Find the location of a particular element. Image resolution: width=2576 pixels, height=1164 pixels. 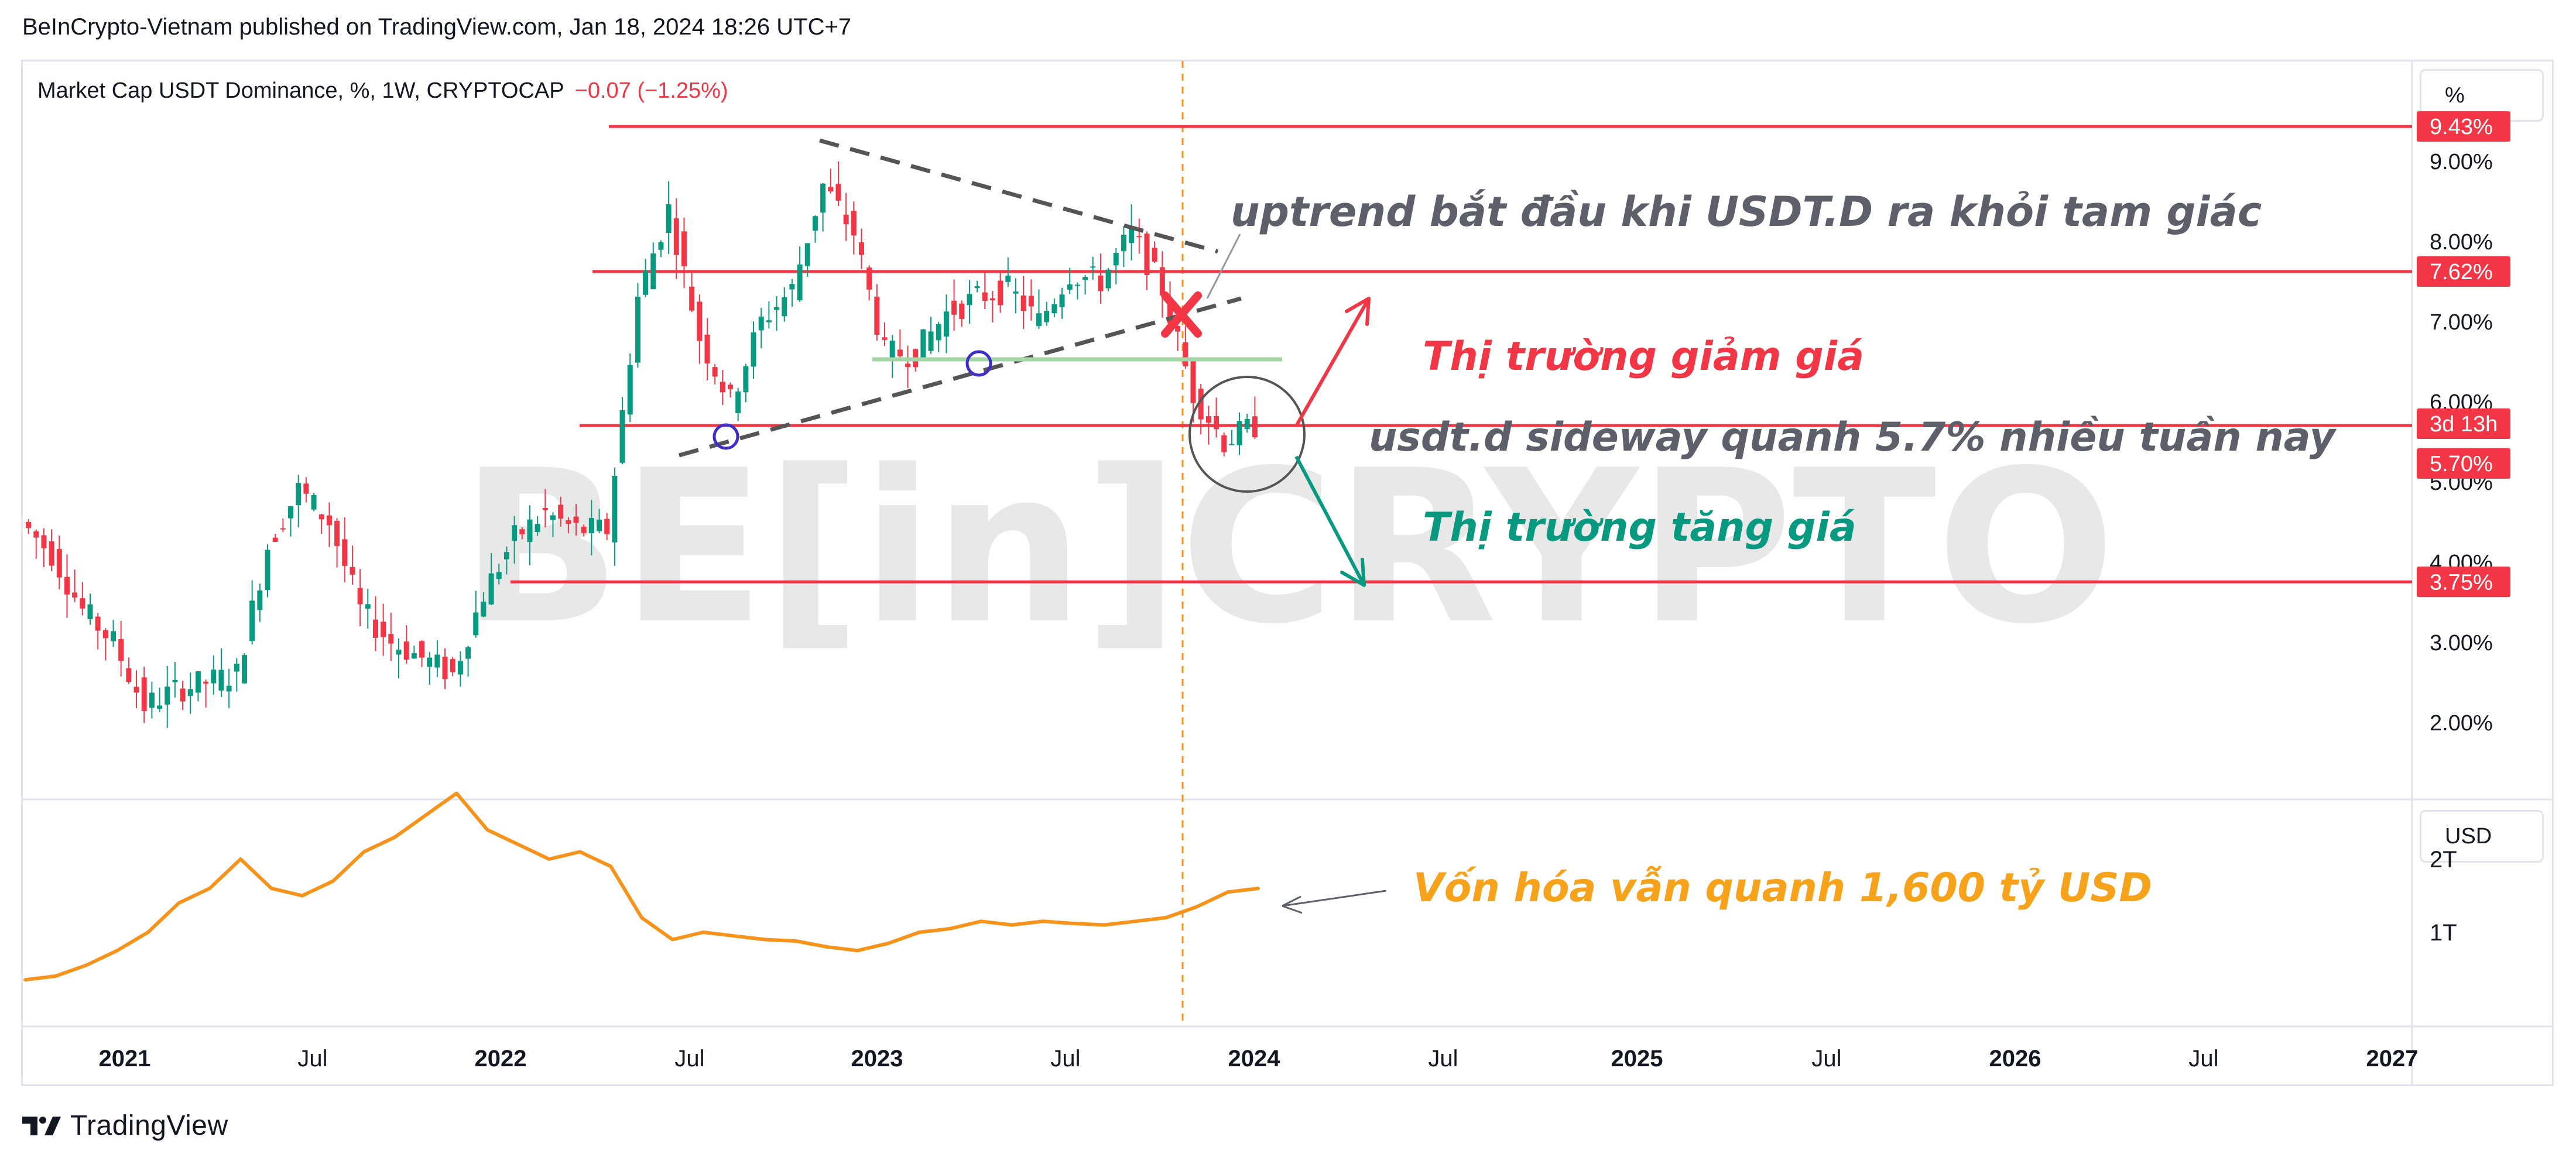

price-badge-label: 5.70% is located at coordinates (2461, 464).